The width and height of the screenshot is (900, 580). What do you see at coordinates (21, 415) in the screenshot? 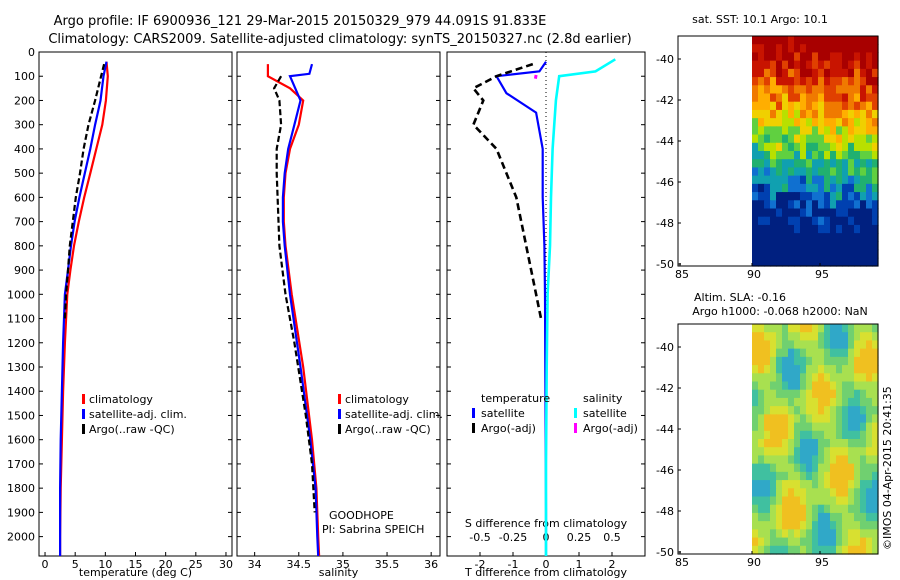
I see `y-tick-label: 1500` at bounding box center [21, 415].